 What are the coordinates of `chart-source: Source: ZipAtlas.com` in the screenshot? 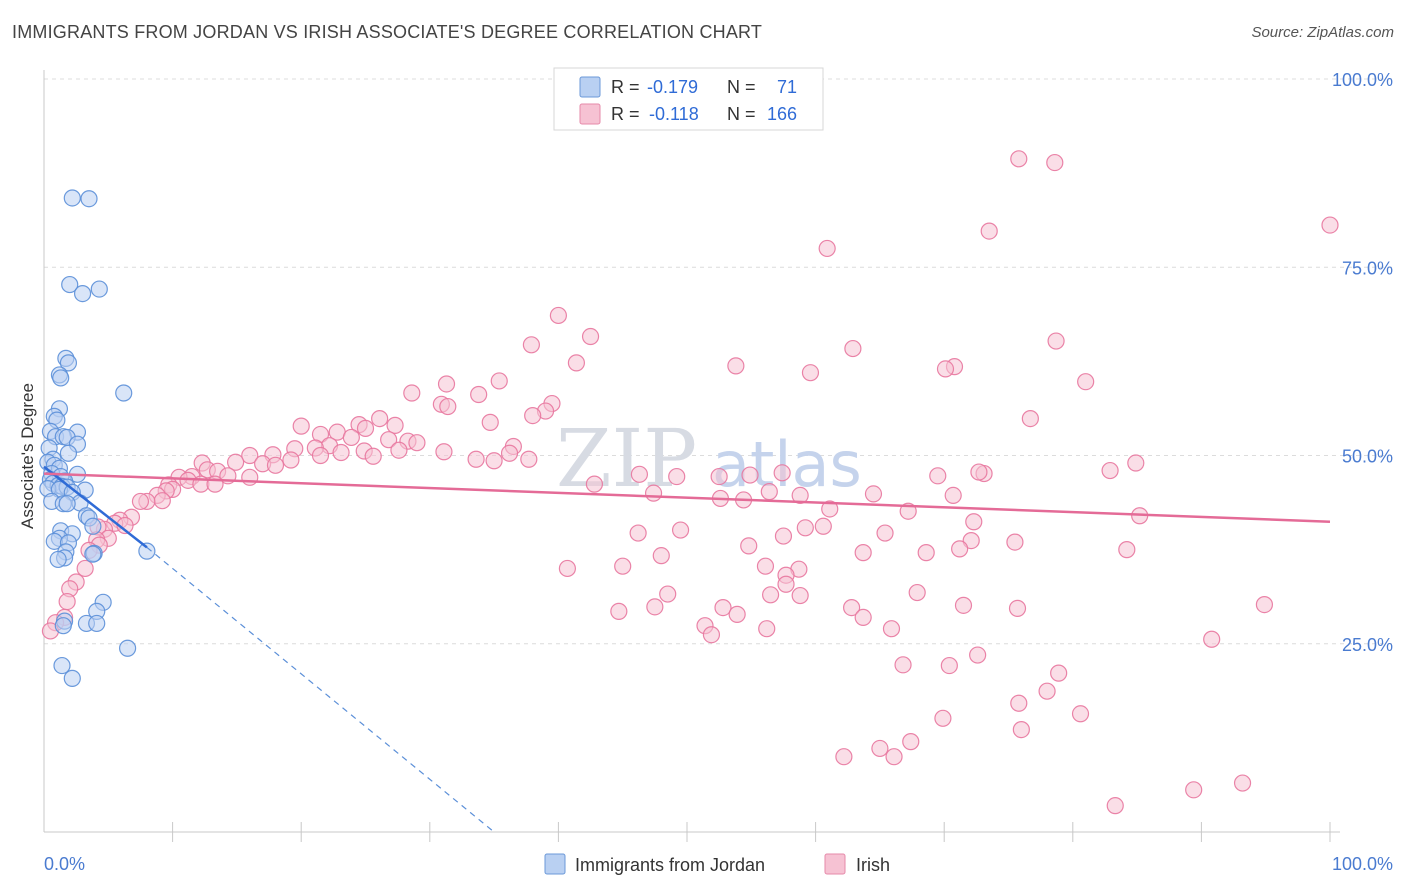 It's located at (1322, 32).